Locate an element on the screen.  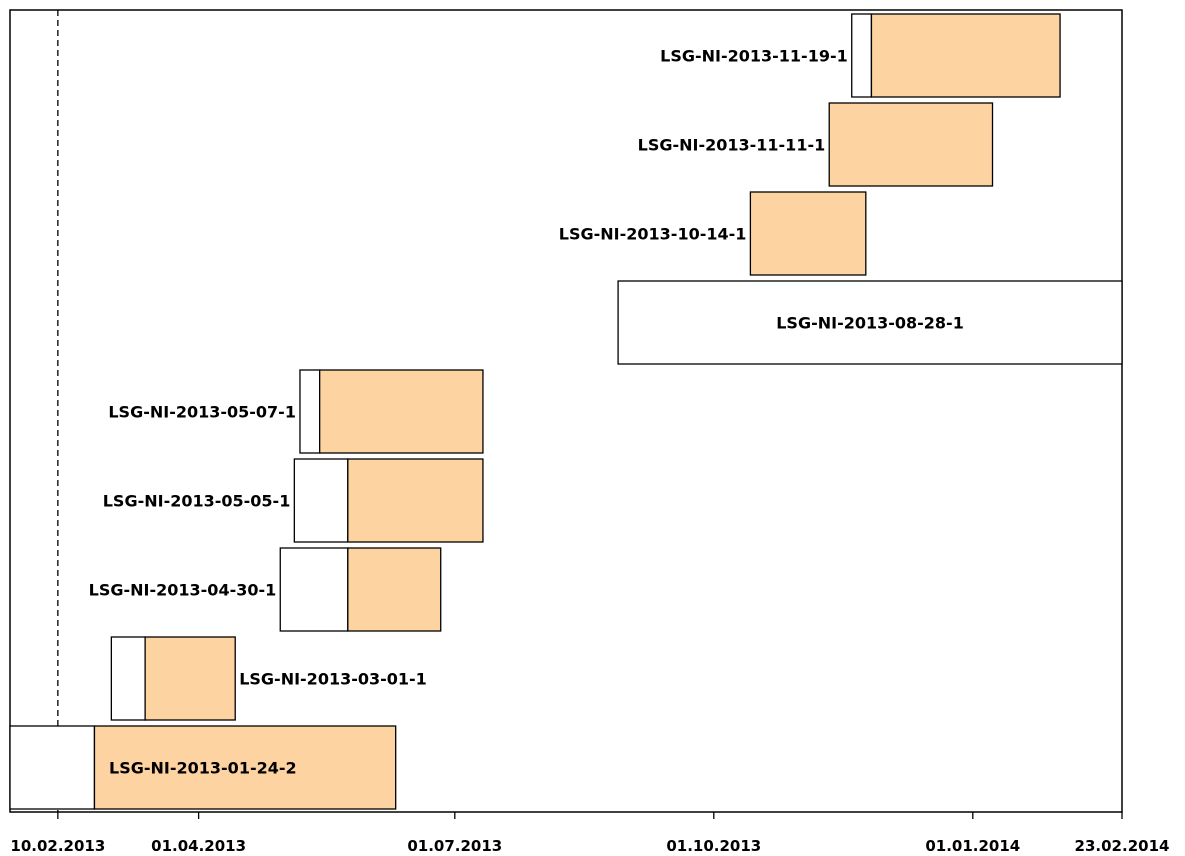
task-label: LSG-NI-2013-05-05-1 is located at coordinates (197, 501).